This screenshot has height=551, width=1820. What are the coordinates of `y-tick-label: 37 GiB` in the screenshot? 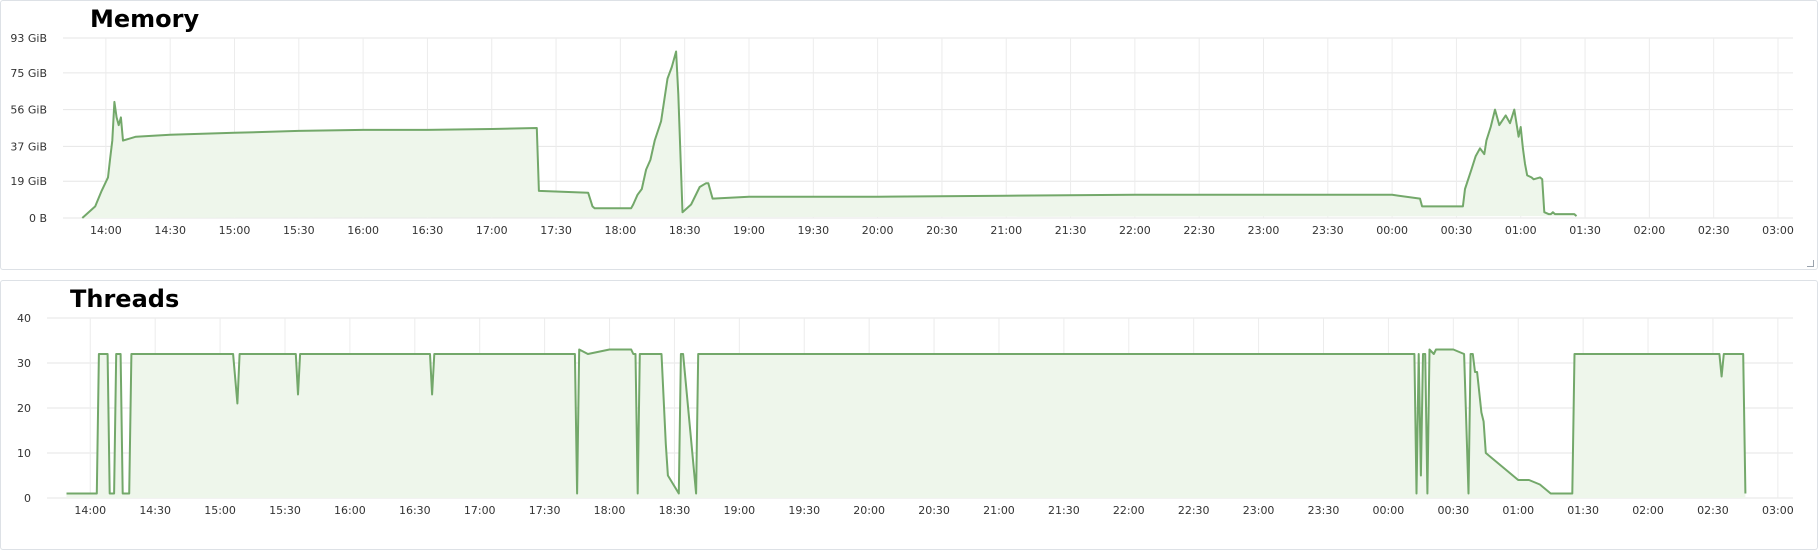 It's located at (28, 146).